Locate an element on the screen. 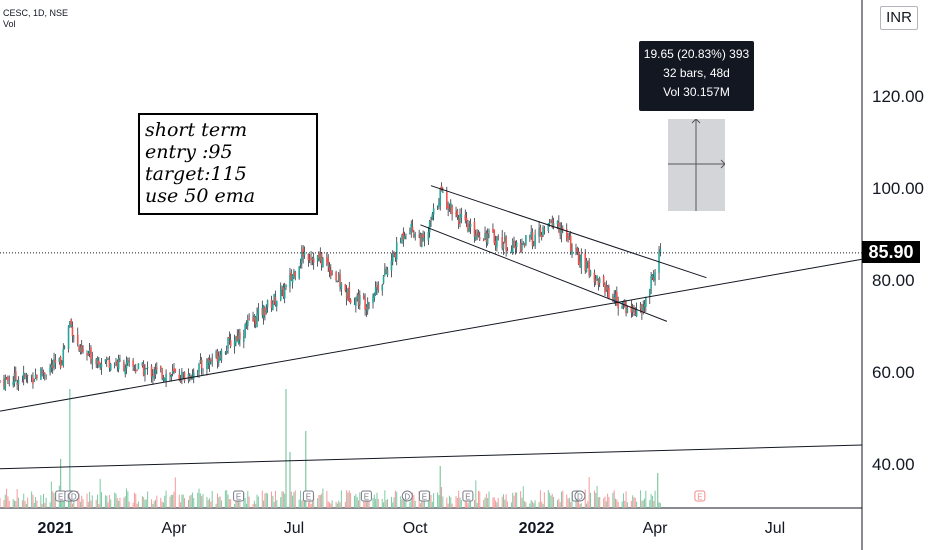  symbol-info: CESC, 1D, NSE is located at coordinates (36, 13).